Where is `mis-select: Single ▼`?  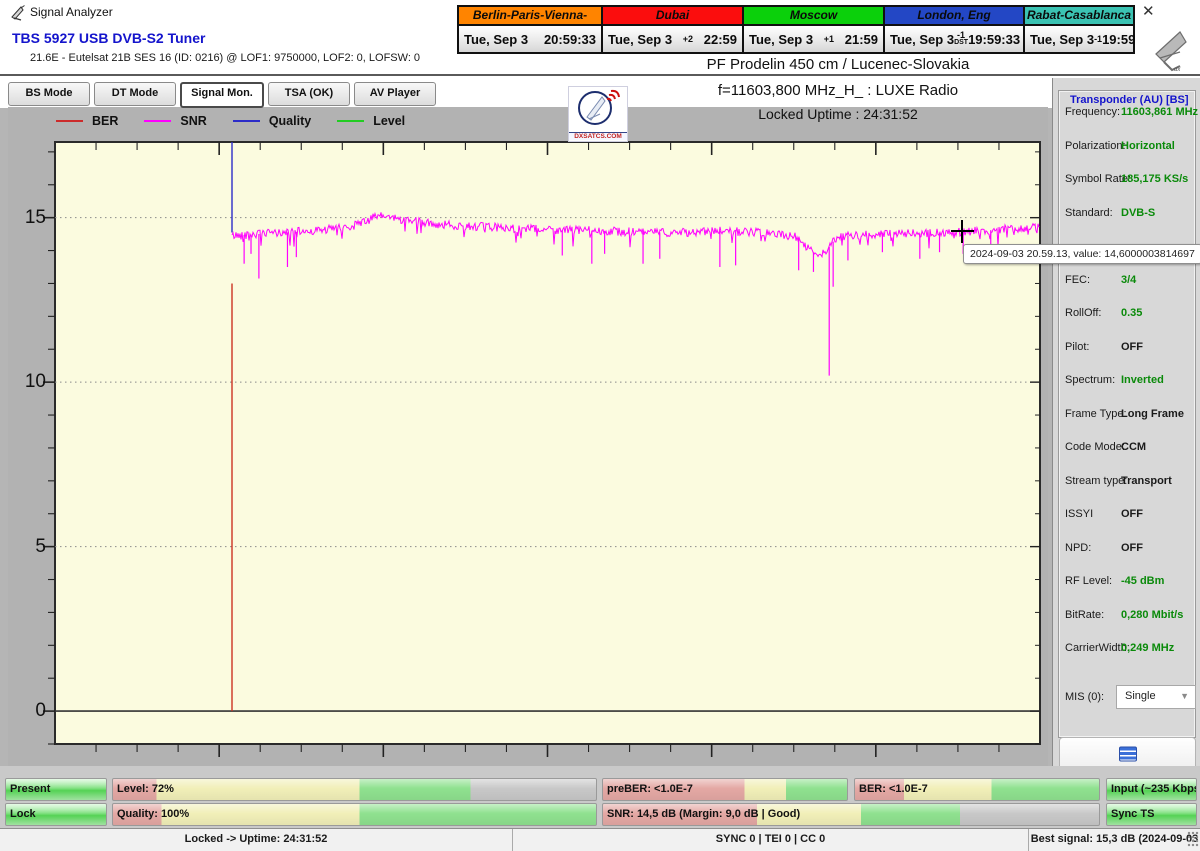
mis-select: Single ▼ is located at coordinates (1156, 697).